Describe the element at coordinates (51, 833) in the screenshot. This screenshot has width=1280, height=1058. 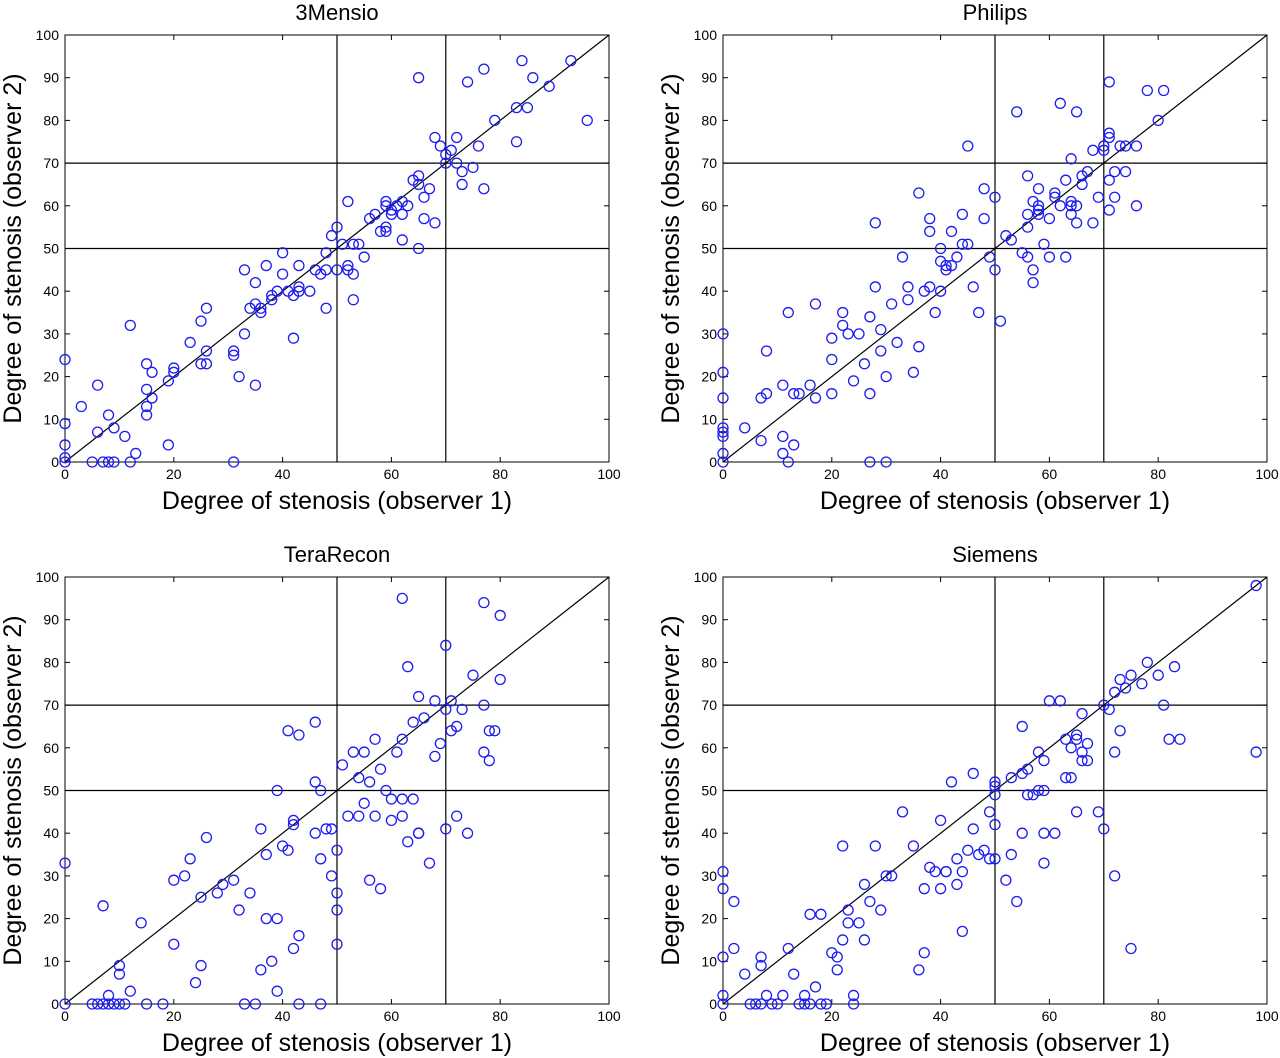
I see `y-tick-label: 40` at that location.